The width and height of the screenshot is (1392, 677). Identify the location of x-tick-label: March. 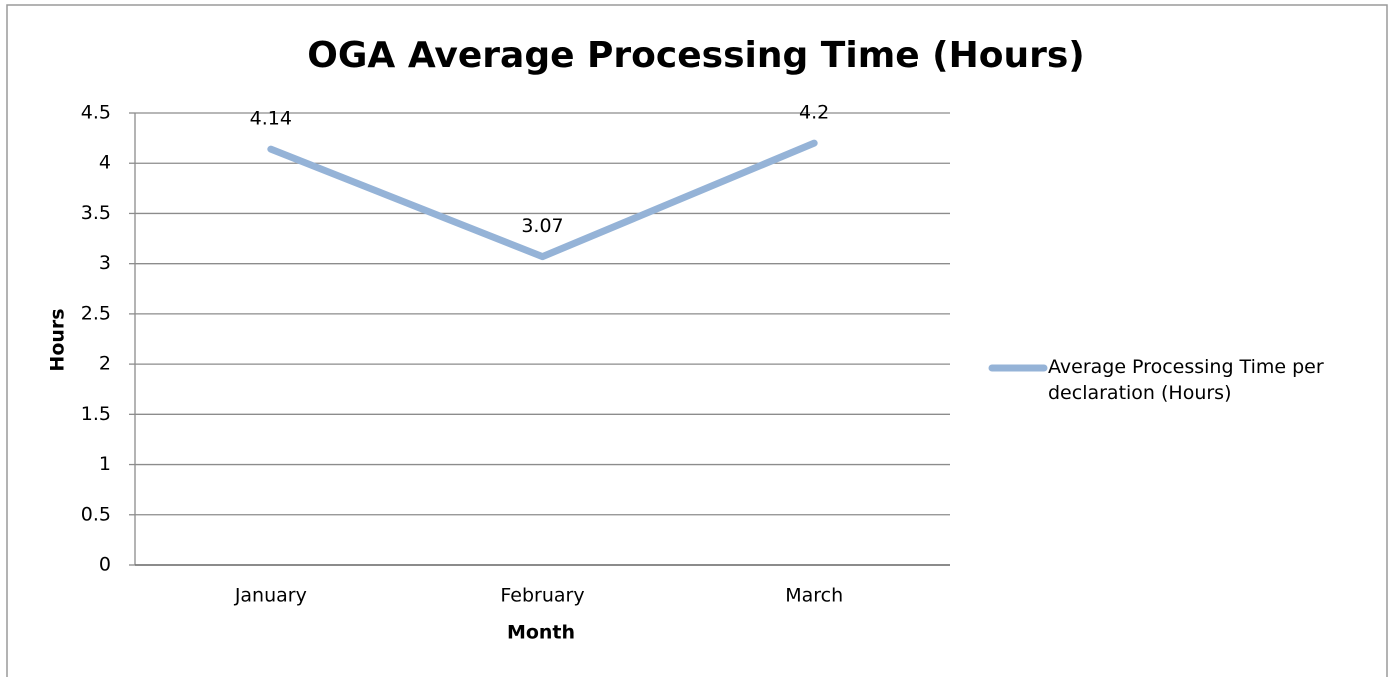
(814, 596).